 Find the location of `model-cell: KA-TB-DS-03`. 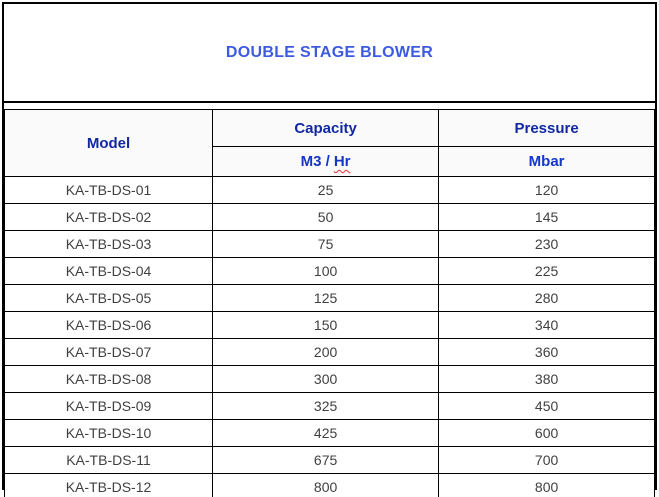

model-cell: KA-TB-DS-03 is located at coordinates (108, 244).